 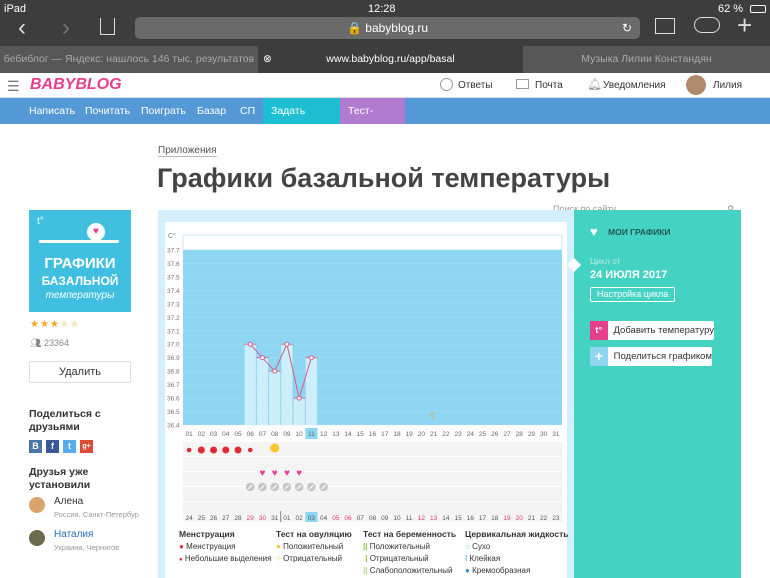 I want to click on date-label: 24, so click(x=189, y=518).